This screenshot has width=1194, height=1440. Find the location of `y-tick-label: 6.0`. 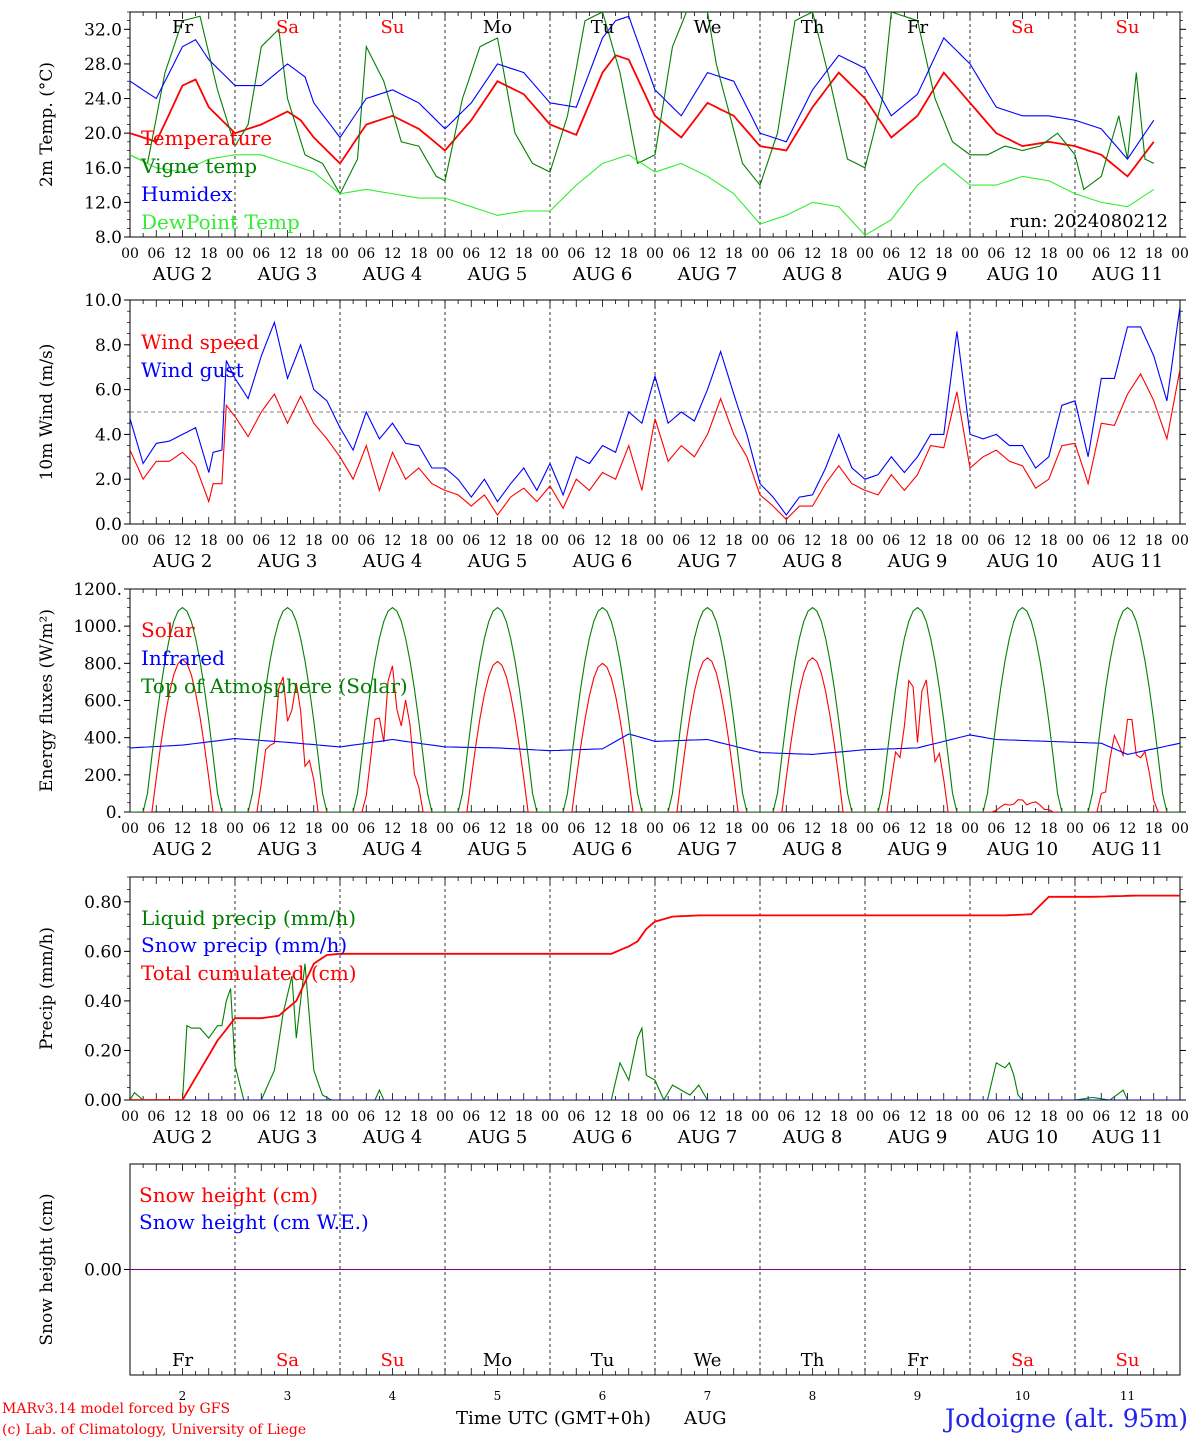

y-tick-label: 6.0 is located at coordinates (108, 391).